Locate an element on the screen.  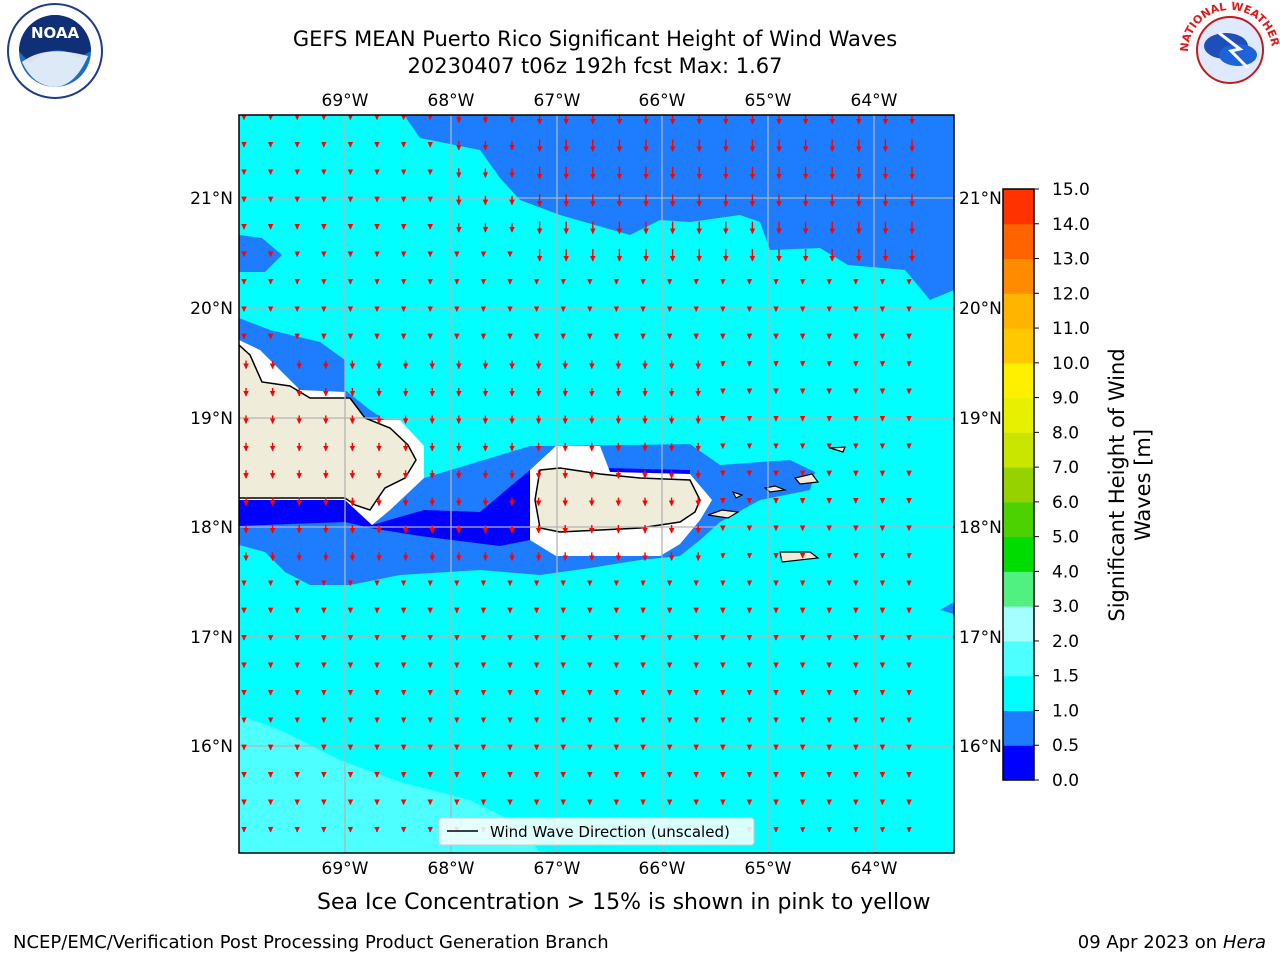
latitude-labels-left: 21°N 20°N 19°N 18°N 17°N 16°N is located at coordinates (211, 473).